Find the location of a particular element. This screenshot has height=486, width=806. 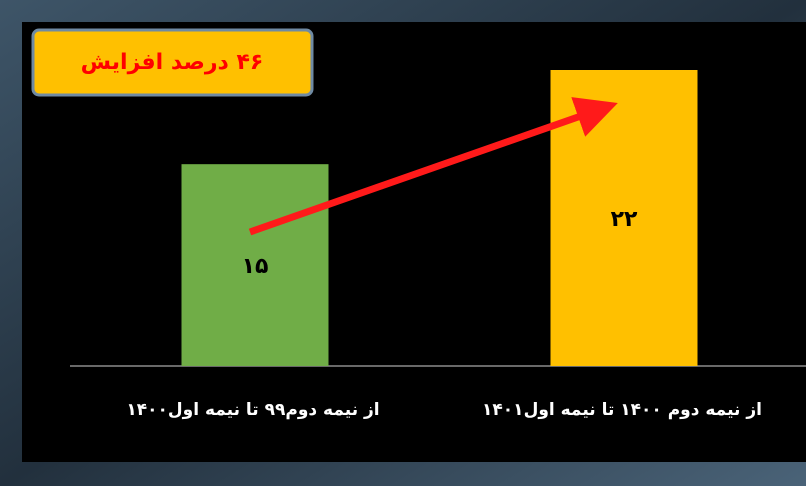

value-label: ۱۵ is located at coordinates (255, 266).